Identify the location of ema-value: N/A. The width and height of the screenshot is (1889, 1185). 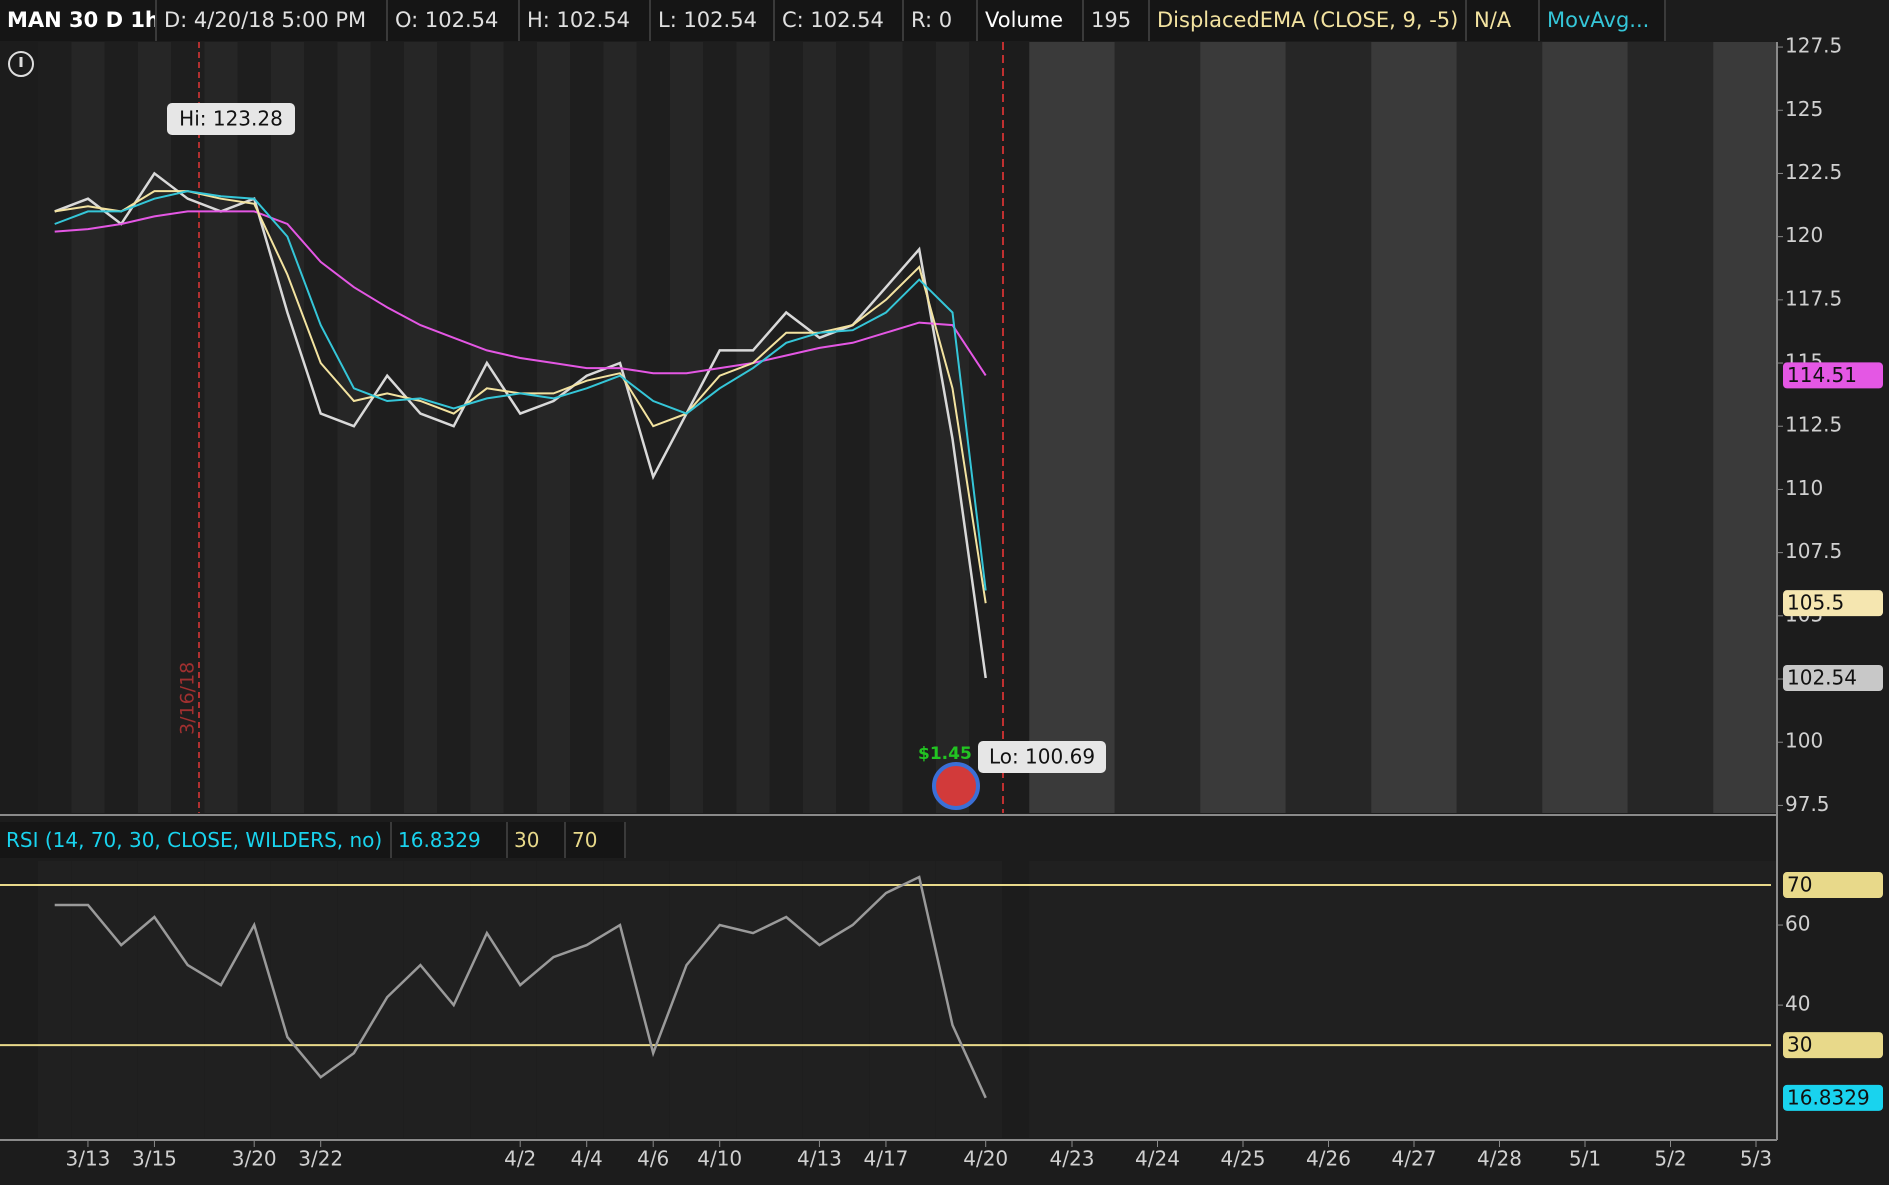
(1503, 20).